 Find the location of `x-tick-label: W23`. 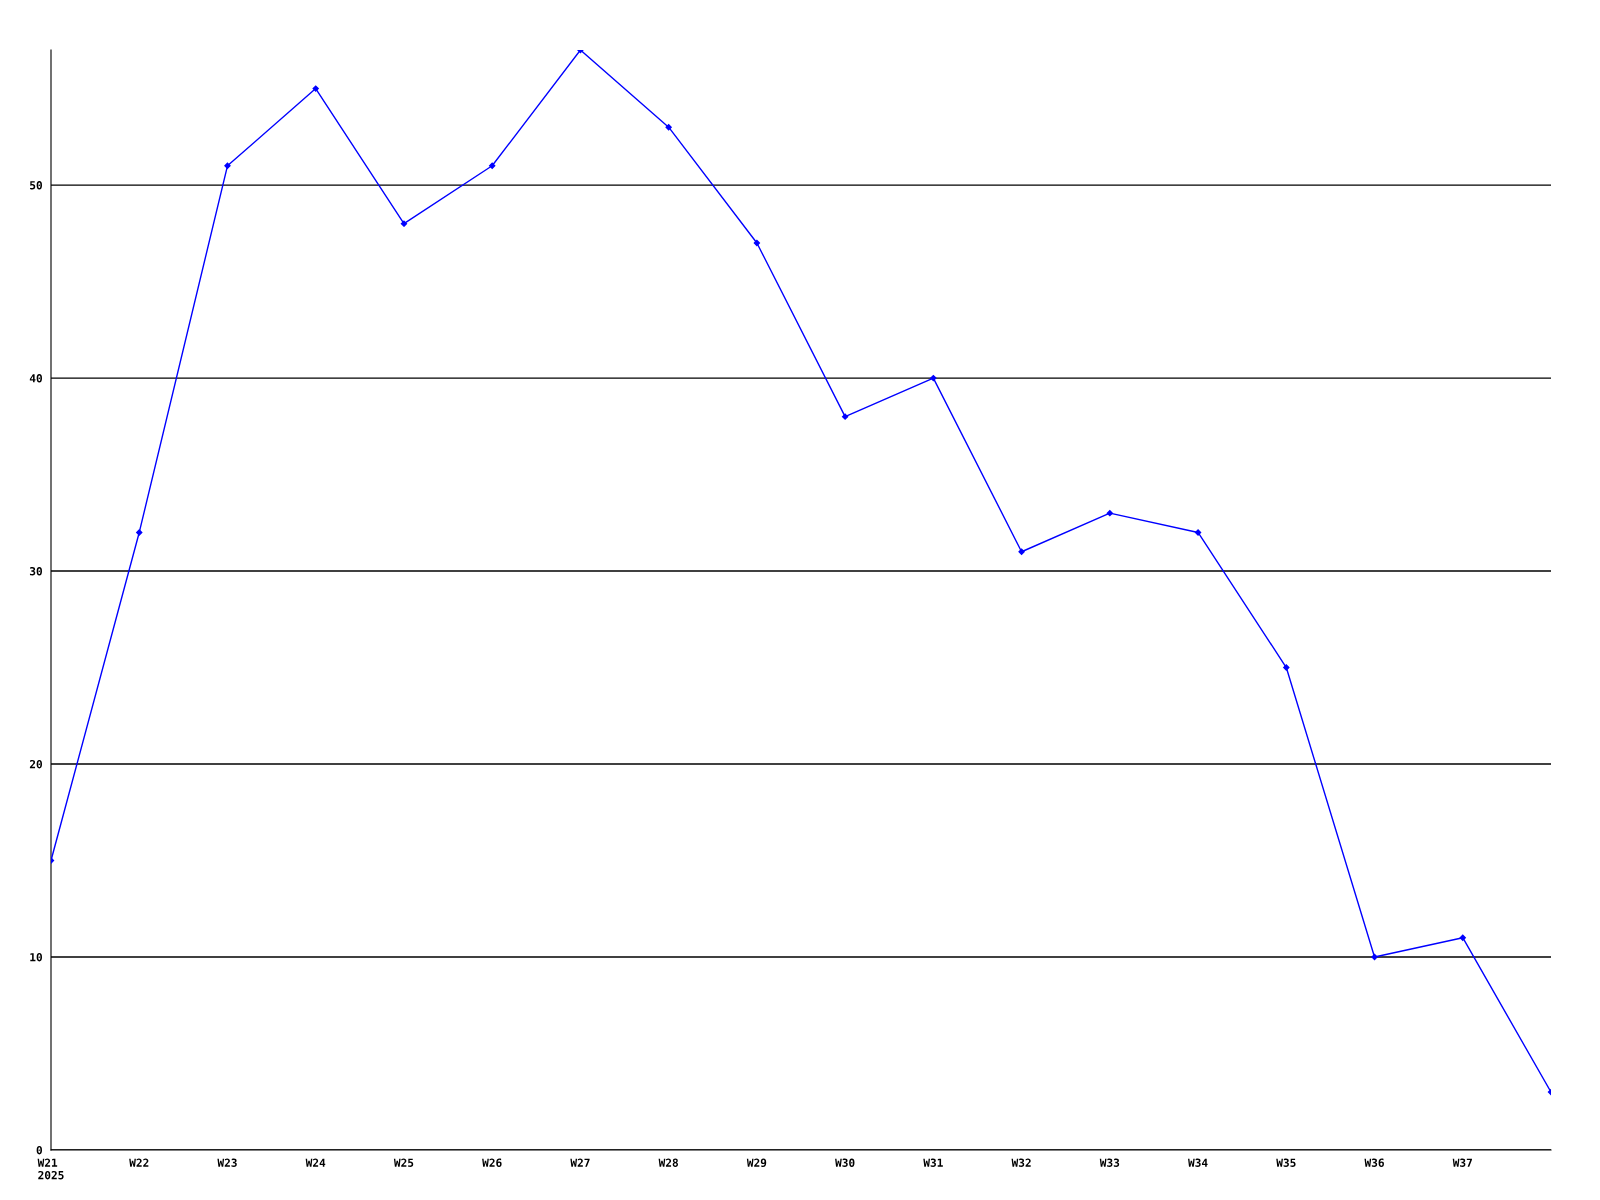

x-tick-label: W23 is located at coordinates (227, 1162).